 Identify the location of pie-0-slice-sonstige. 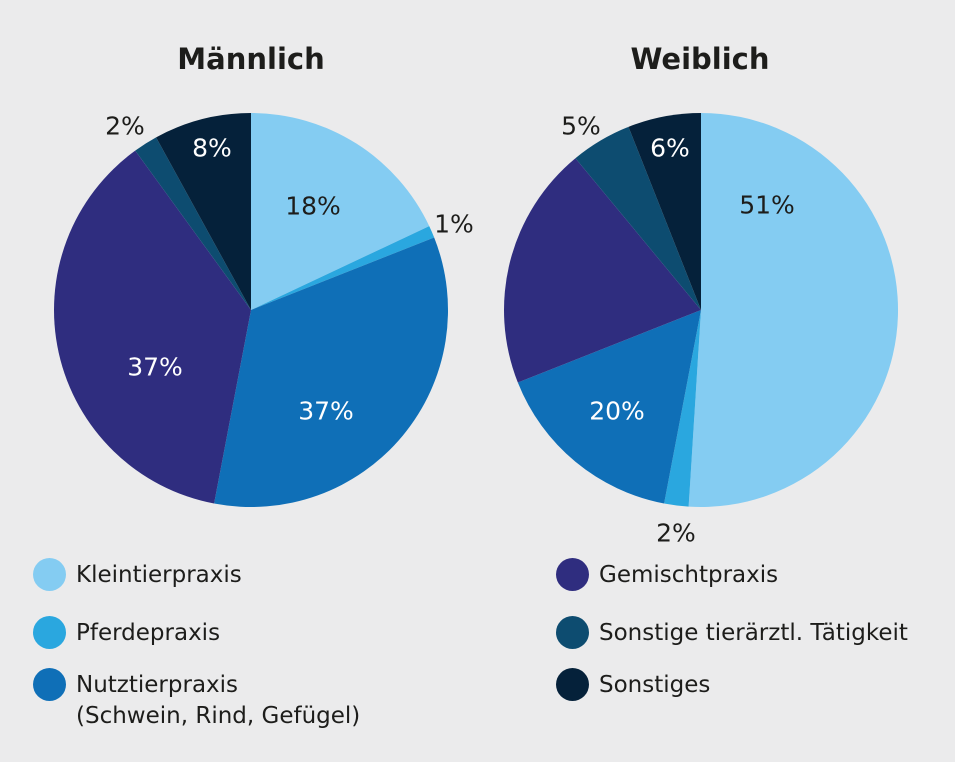
(193, 223).